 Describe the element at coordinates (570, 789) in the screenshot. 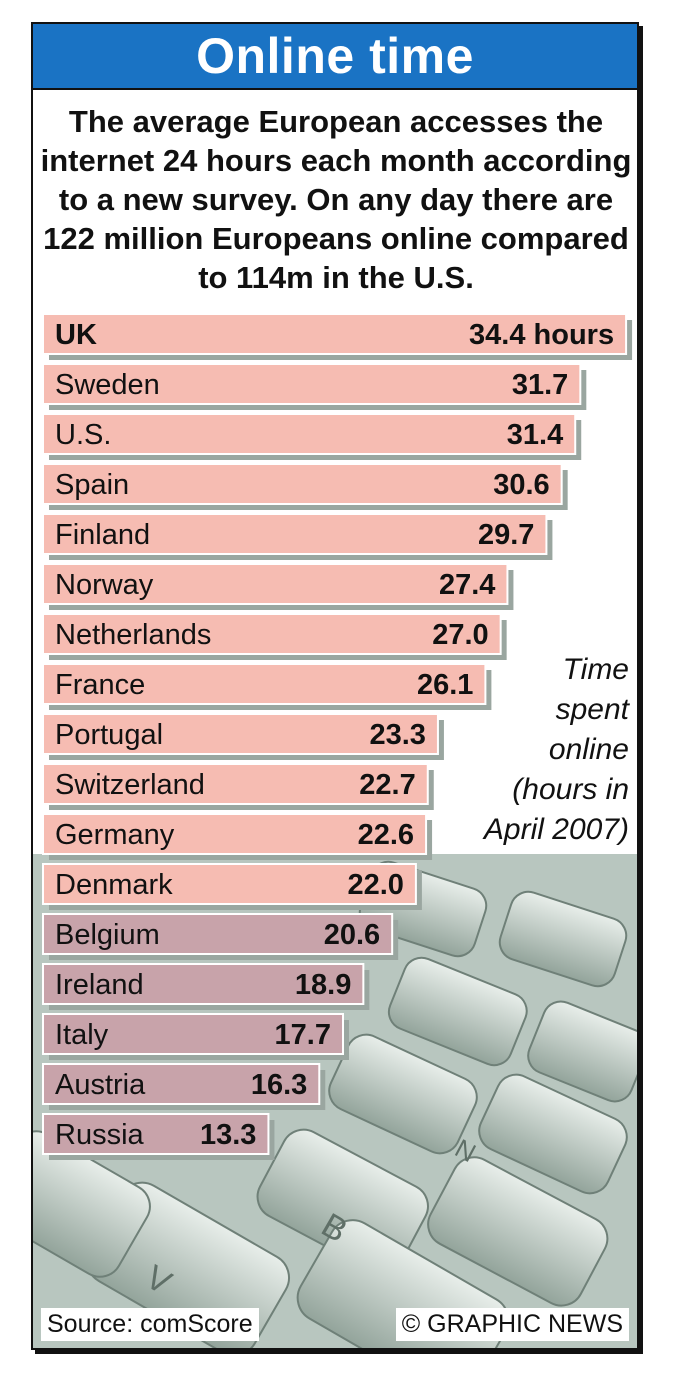

I see `chart-subtitle-line: (hours in` at that location.